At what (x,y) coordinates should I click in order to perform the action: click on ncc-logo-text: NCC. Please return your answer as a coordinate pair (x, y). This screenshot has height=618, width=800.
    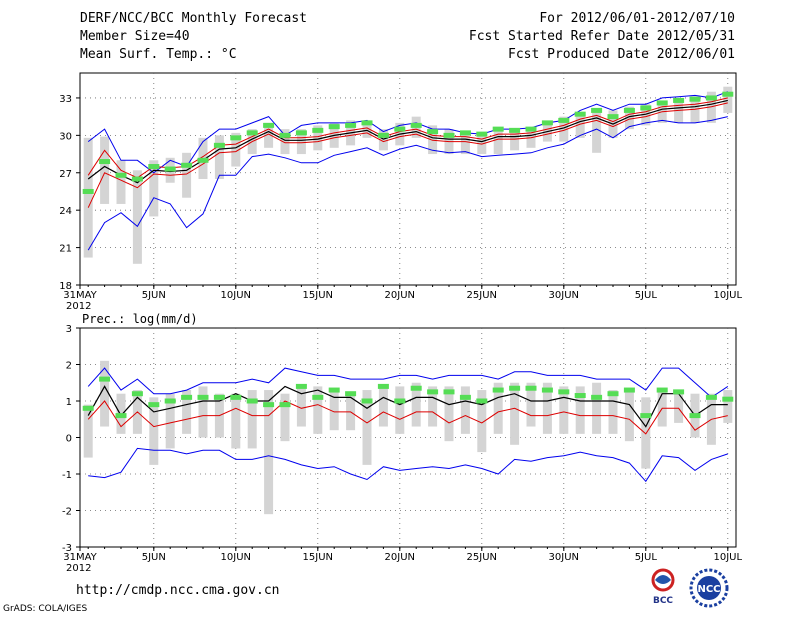
    Looking at the image, I should click on (708, 589).